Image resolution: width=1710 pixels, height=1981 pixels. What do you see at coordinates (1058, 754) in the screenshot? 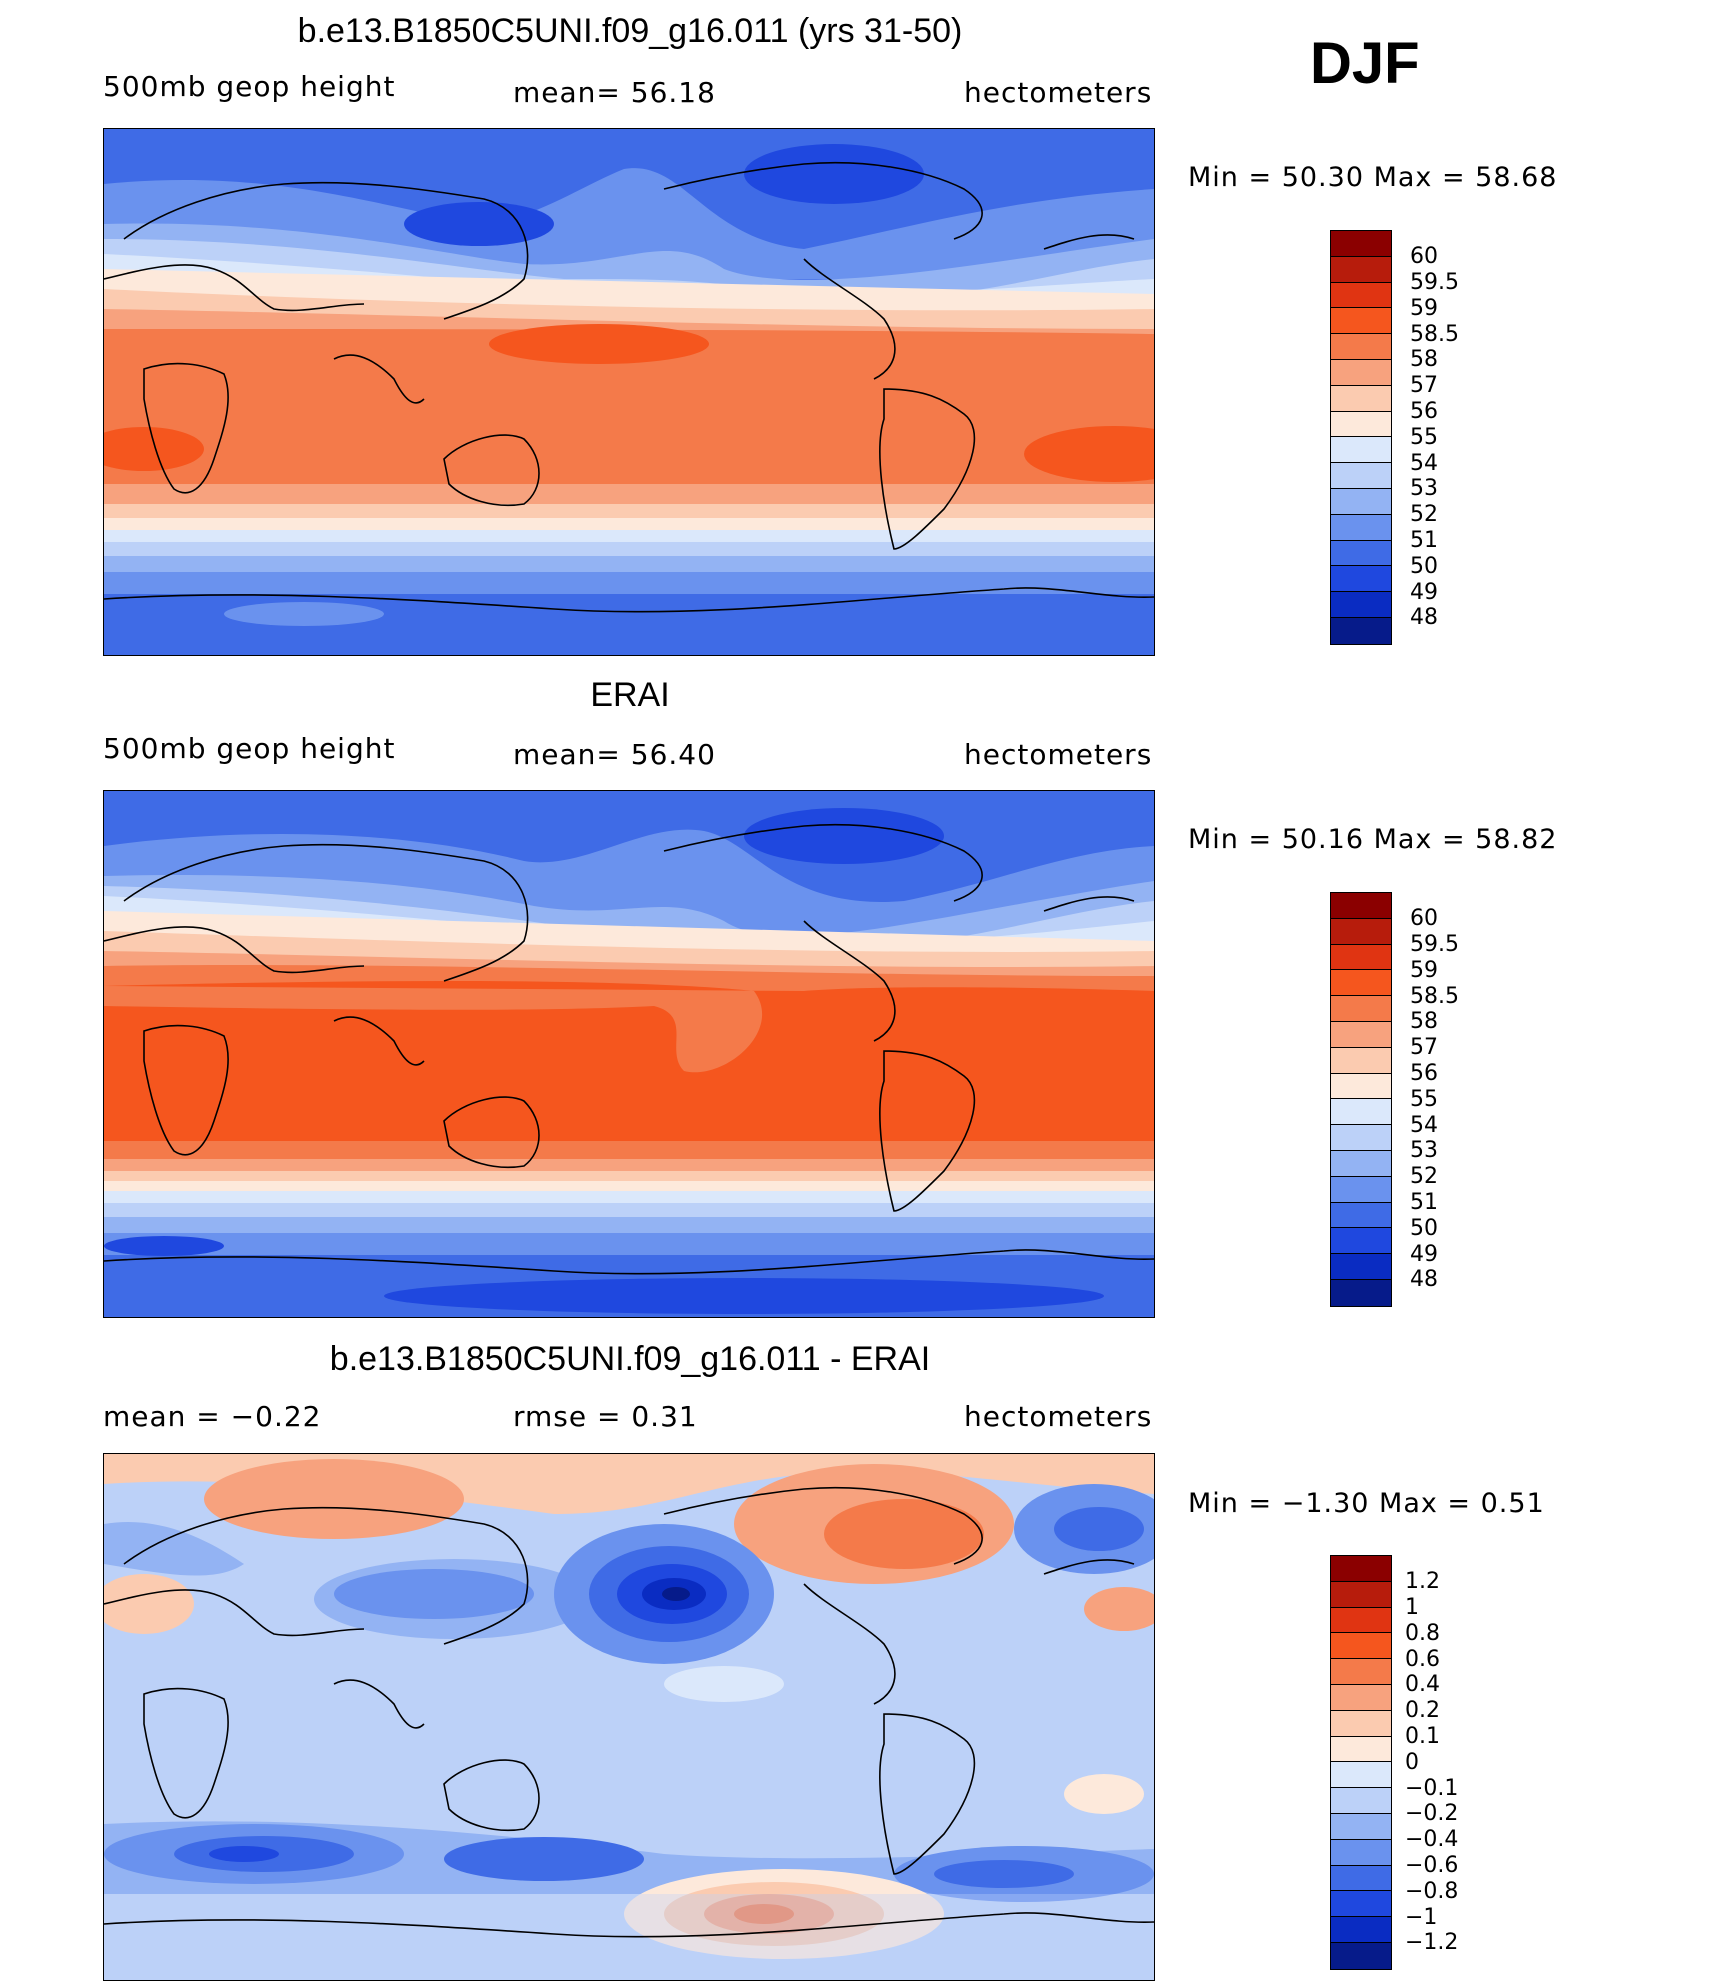
I see `panel-2-units-label: hectometers` at bounding box center [1058, 754].